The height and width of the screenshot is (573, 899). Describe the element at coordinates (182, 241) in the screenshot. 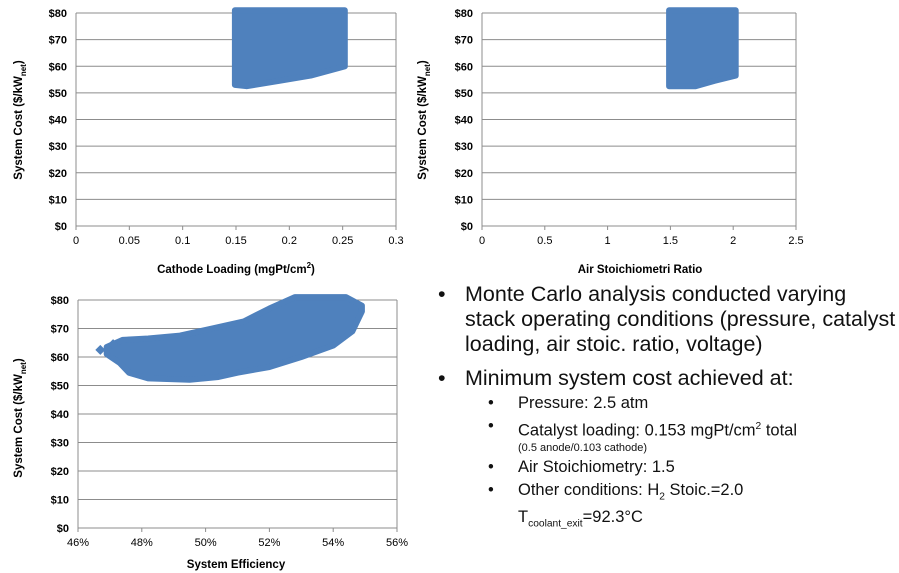

I see `x-tick-label: 0.1` at that location.